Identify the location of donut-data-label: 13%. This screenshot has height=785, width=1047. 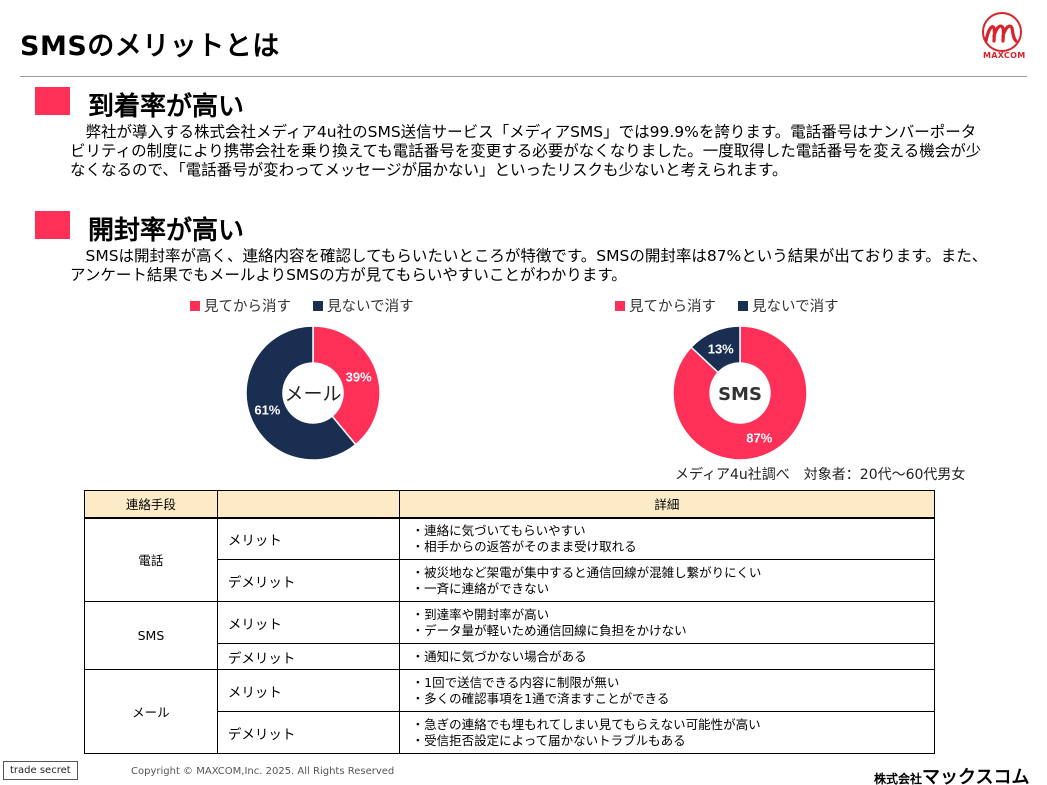
(721, 348).